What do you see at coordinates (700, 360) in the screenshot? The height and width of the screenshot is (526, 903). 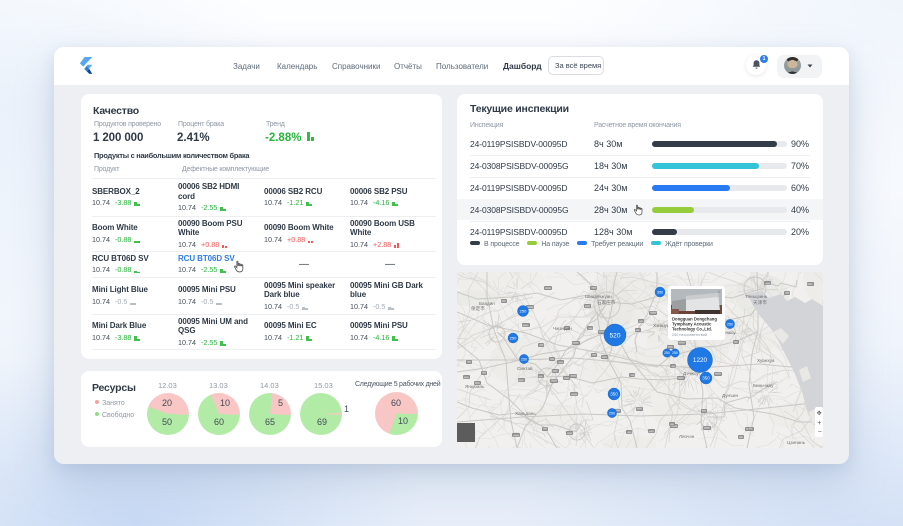 I see `svg-text: 1220` at bounding box center [700, 360].